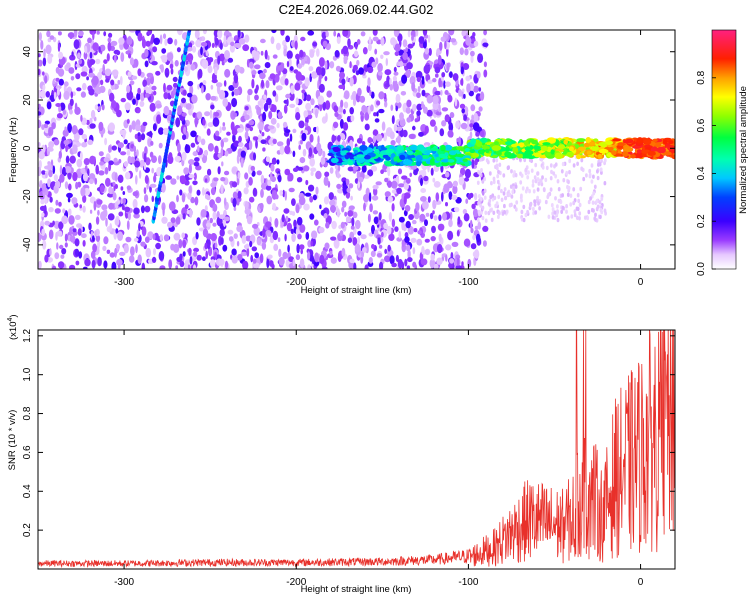  I want to click on x-tick-label: -100, so click(468, 282).